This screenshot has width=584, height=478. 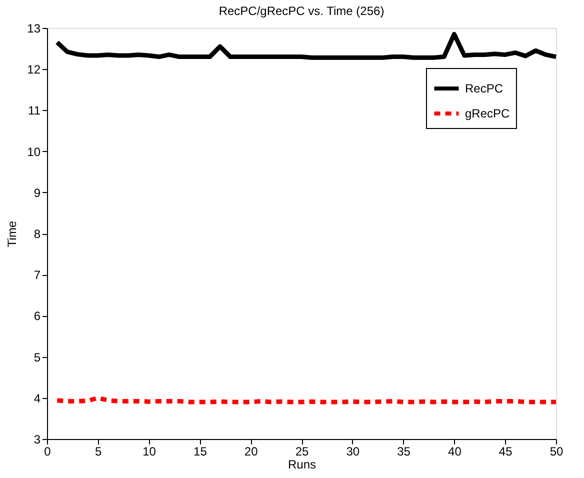 I want to click on y-tick-label: 11, so click(x=34, y=111).